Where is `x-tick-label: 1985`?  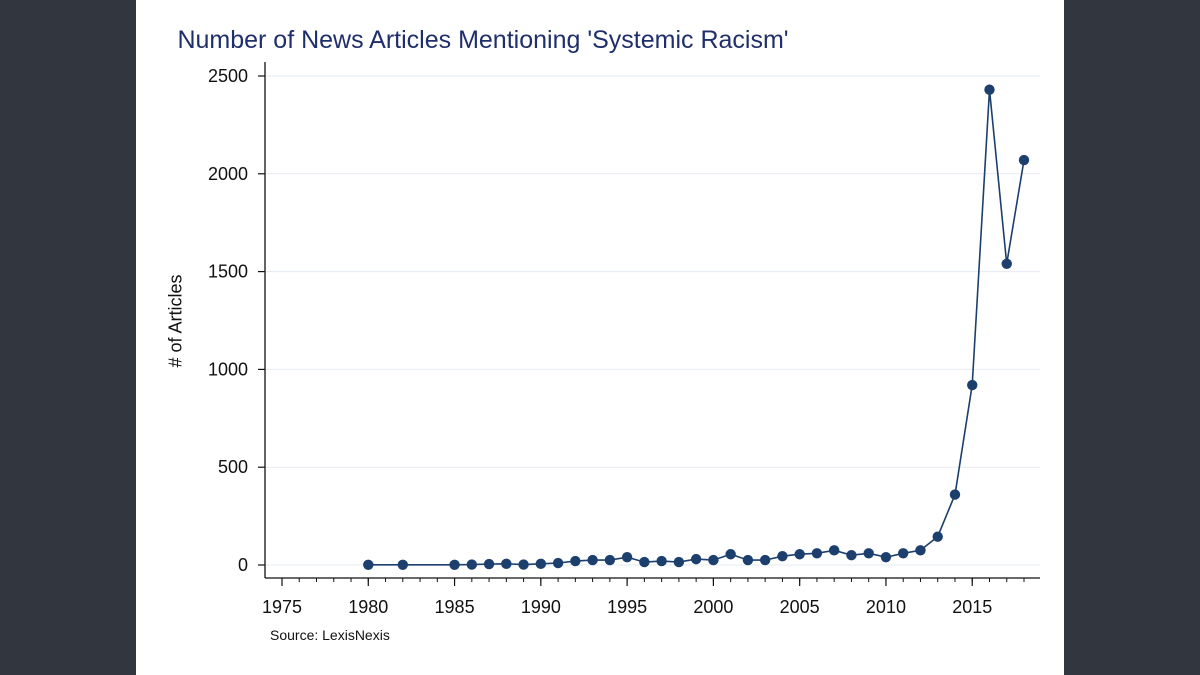 x-tick-label: 1985 is located at coordinates (455, 607).